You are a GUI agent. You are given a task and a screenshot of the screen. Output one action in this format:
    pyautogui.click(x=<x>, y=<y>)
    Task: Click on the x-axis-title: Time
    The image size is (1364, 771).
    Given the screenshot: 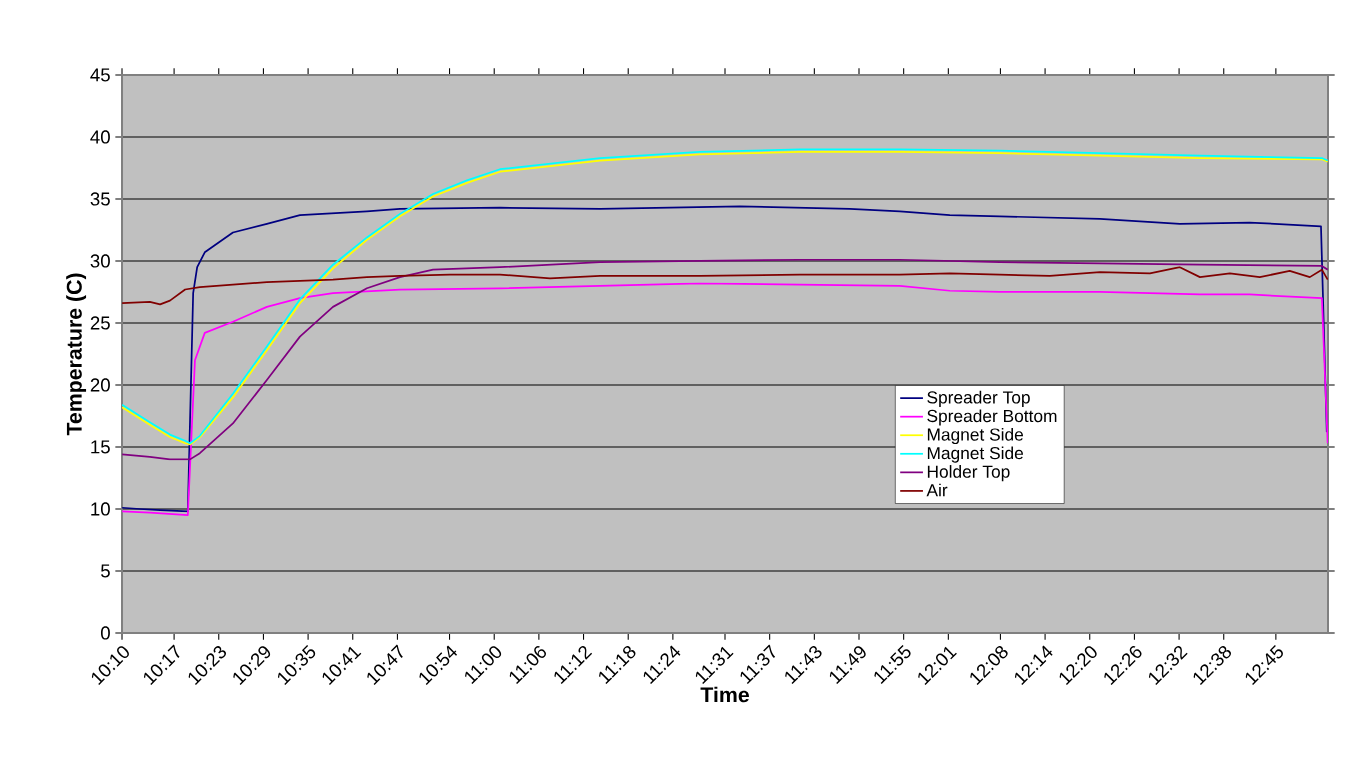 What is the action you would take?
    pyautogui.click(x=724, y=694)
    